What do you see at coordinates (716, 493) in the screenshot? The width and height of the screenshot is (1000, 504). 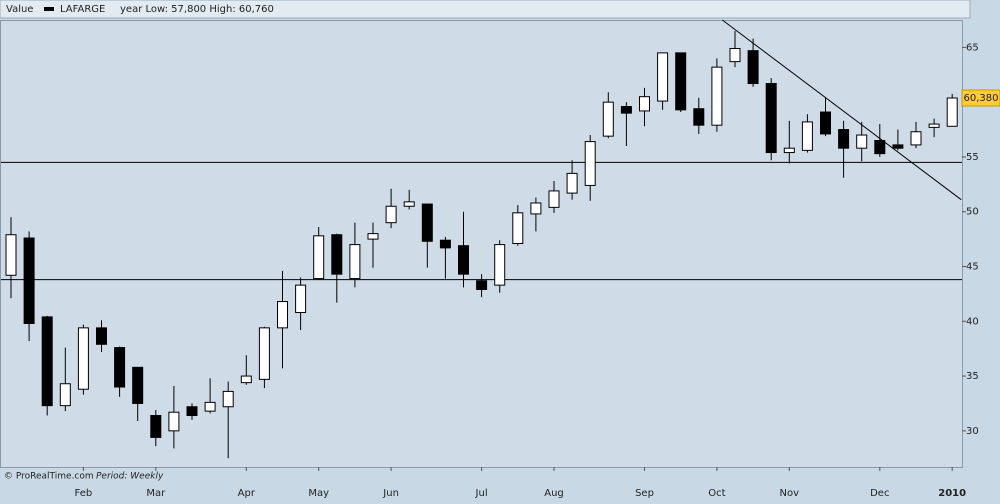 I see `x-tick-label: Oct` at bounding box center [716, 493].